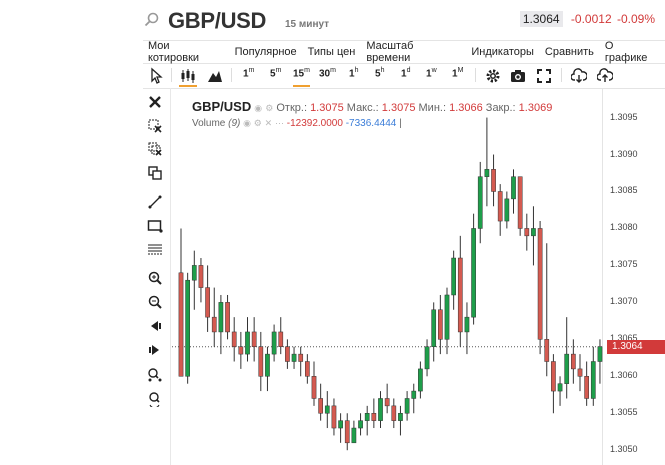  What do you see at coordinates (406, 73) in the screenshot?
I see `interval-1d: 1d` at bounding box center [406, 73].